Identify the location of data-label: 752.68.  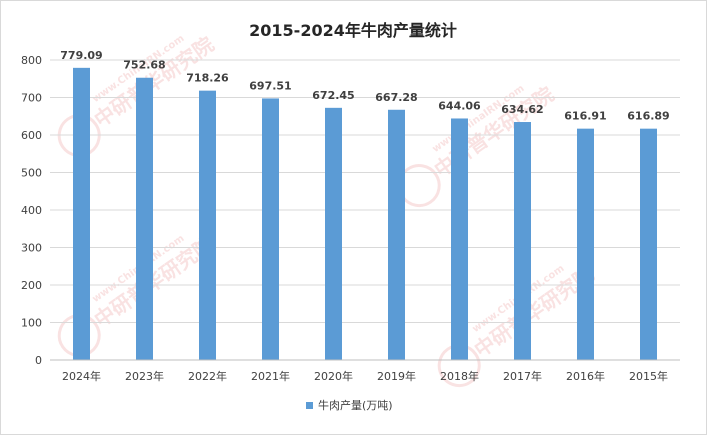
(144, 65).